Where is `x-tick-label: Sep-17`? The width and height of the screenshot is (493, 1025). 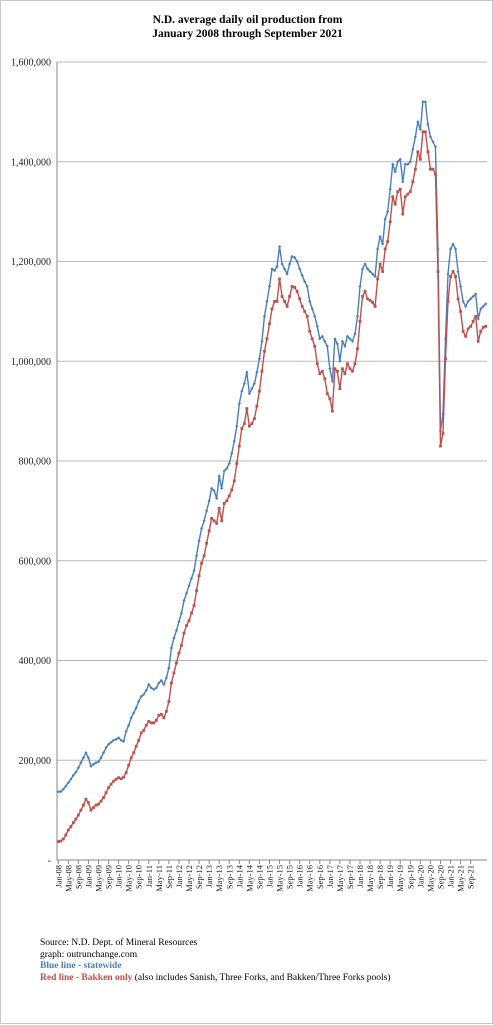 x-tick-label: Sep-17 is located at coordinates (350, 877).